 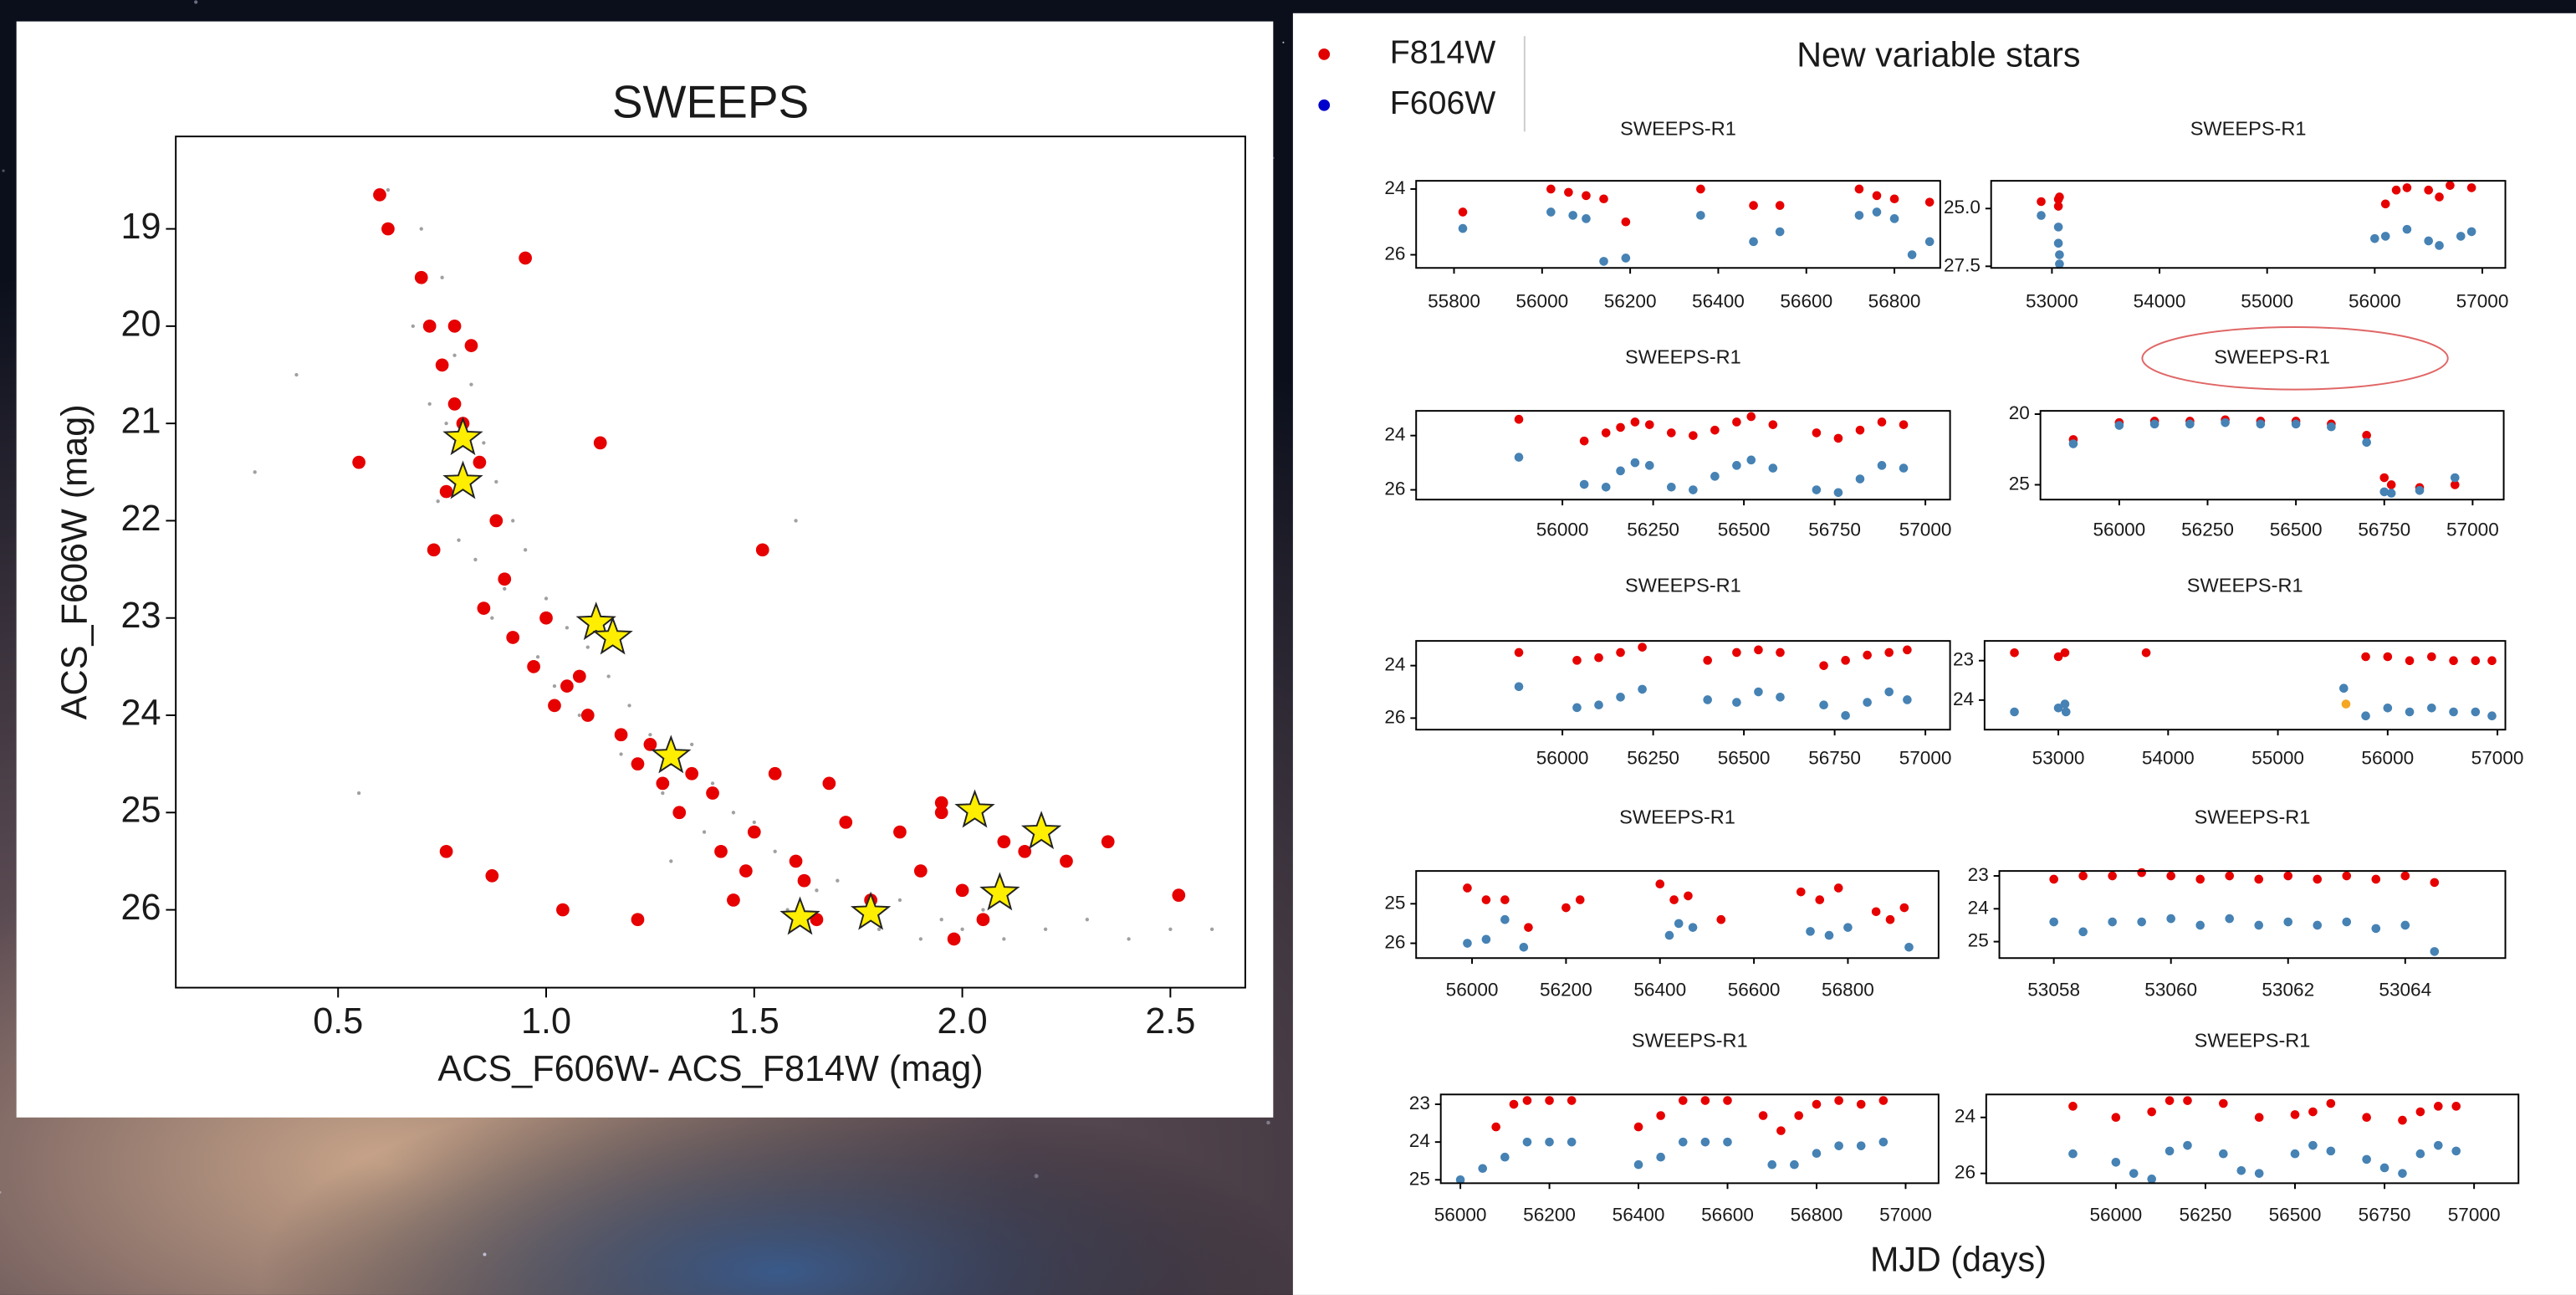 I want to click on x-tick-label: 2.5, so click(x=1170, y=1022).